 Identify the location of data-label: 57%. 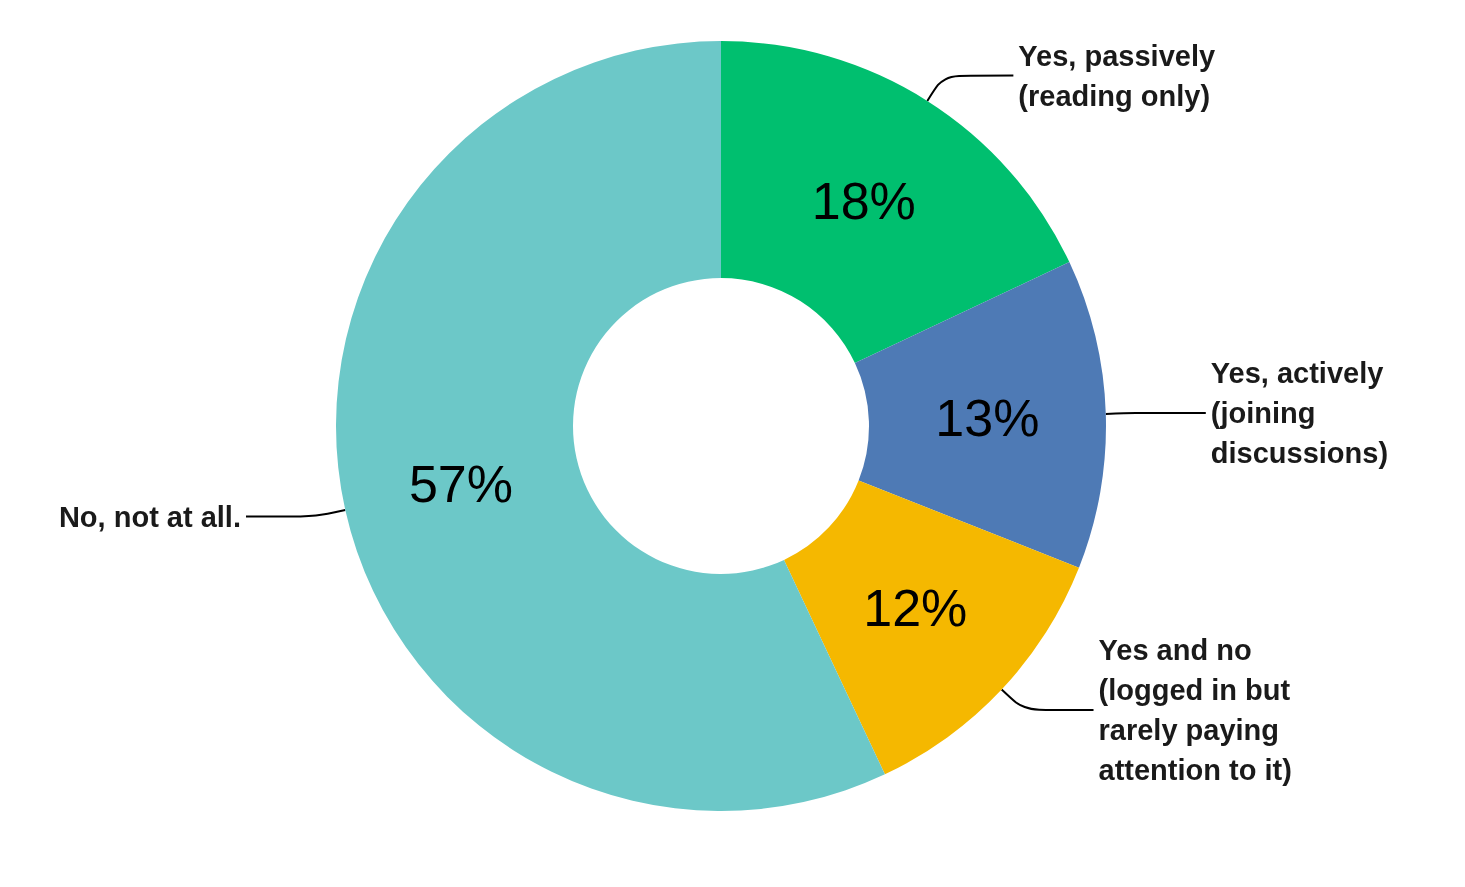
(460, 484).